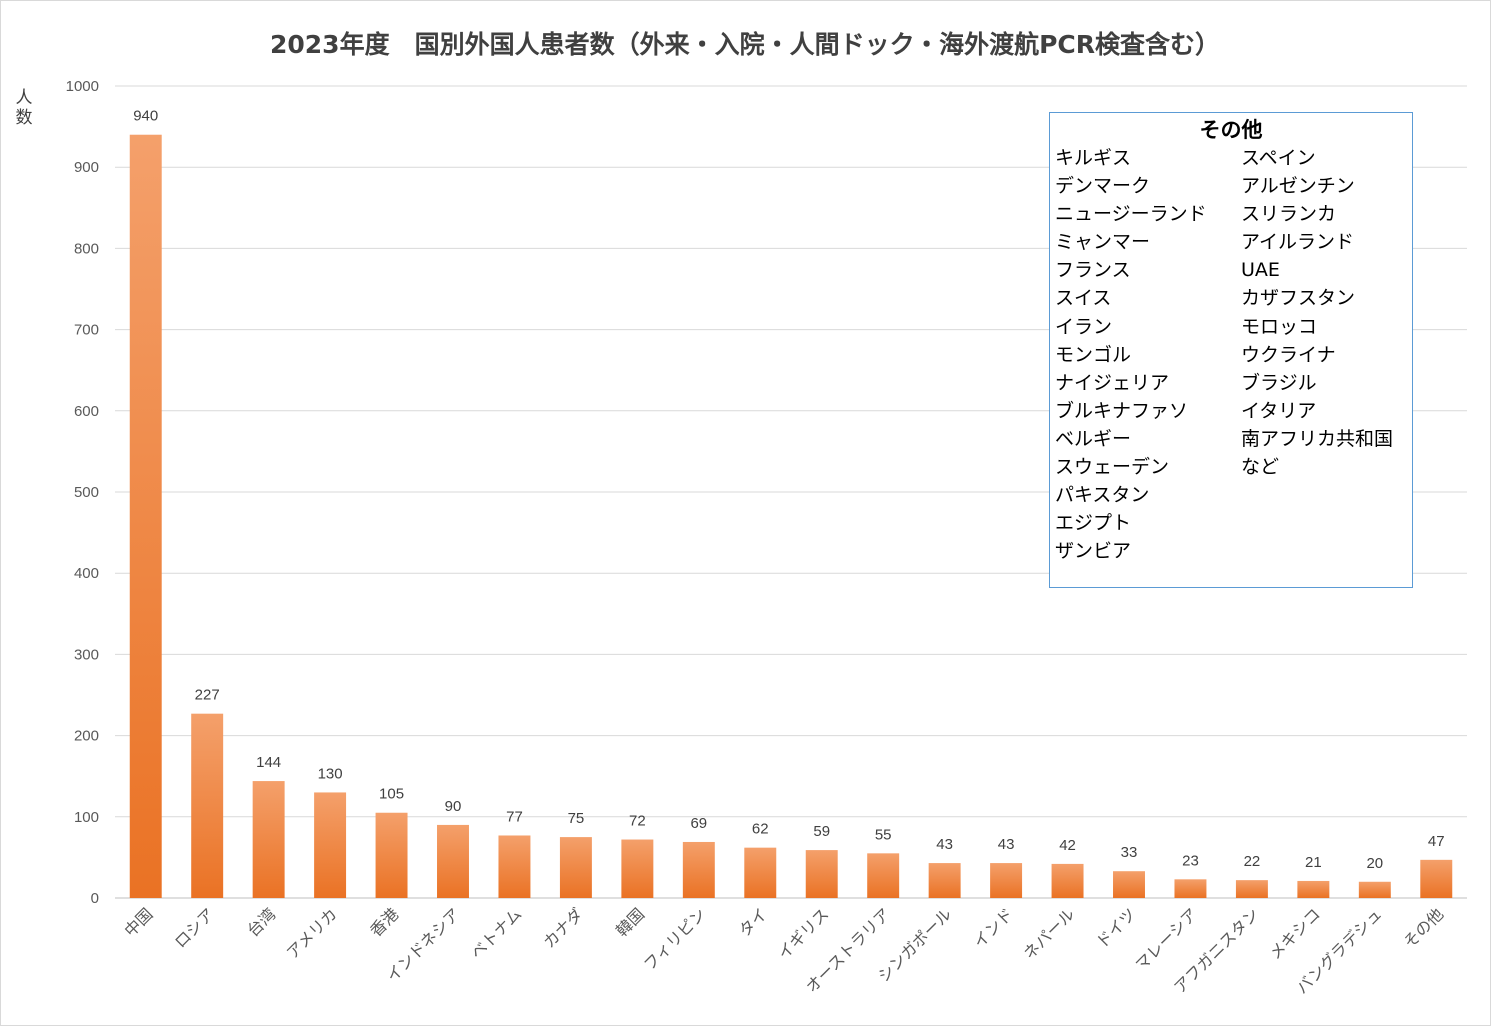 The image size is (1491, 1026). I want to click on x-tick-label: イギリス, so click(803, 933).